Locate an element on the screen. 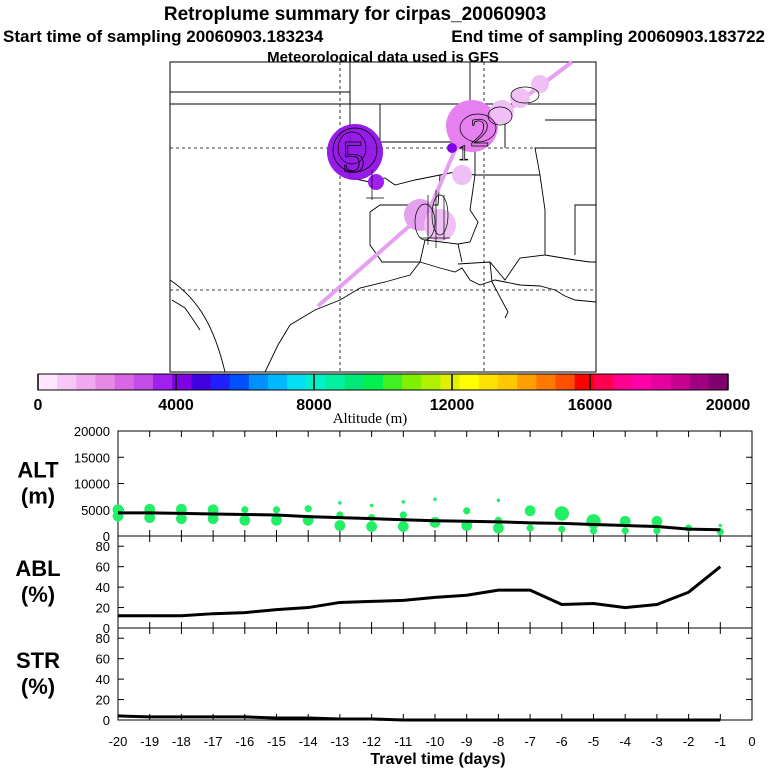  plume-marker-5: 5 is located at coordinates (353, 156).